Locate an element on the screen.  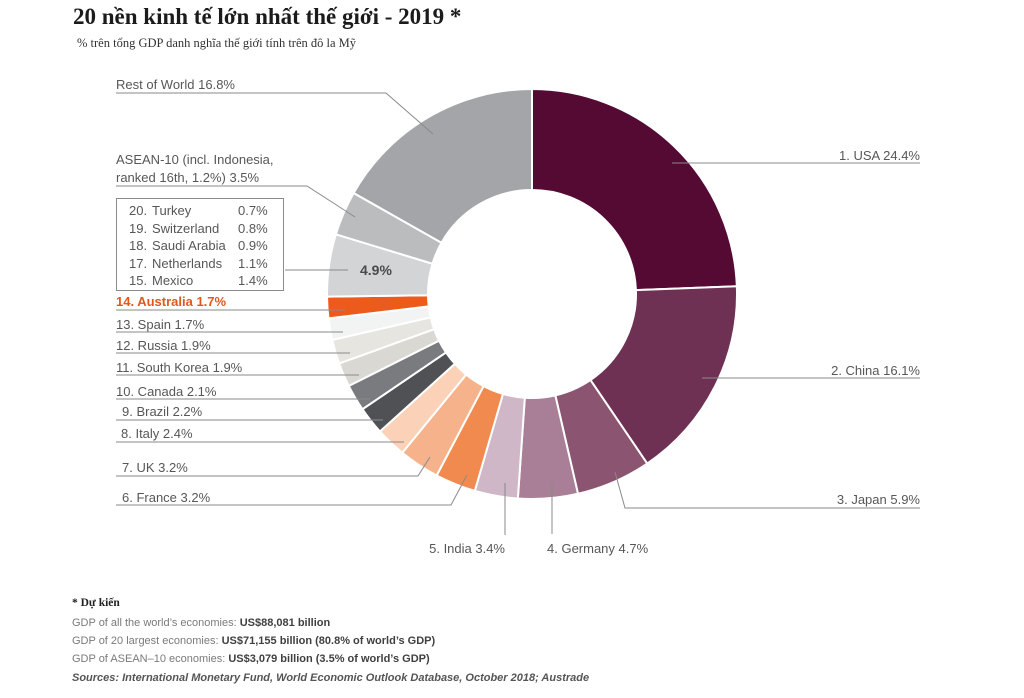
label-germany: 4. Germany 4.7% is located at coordinates (598, 548).